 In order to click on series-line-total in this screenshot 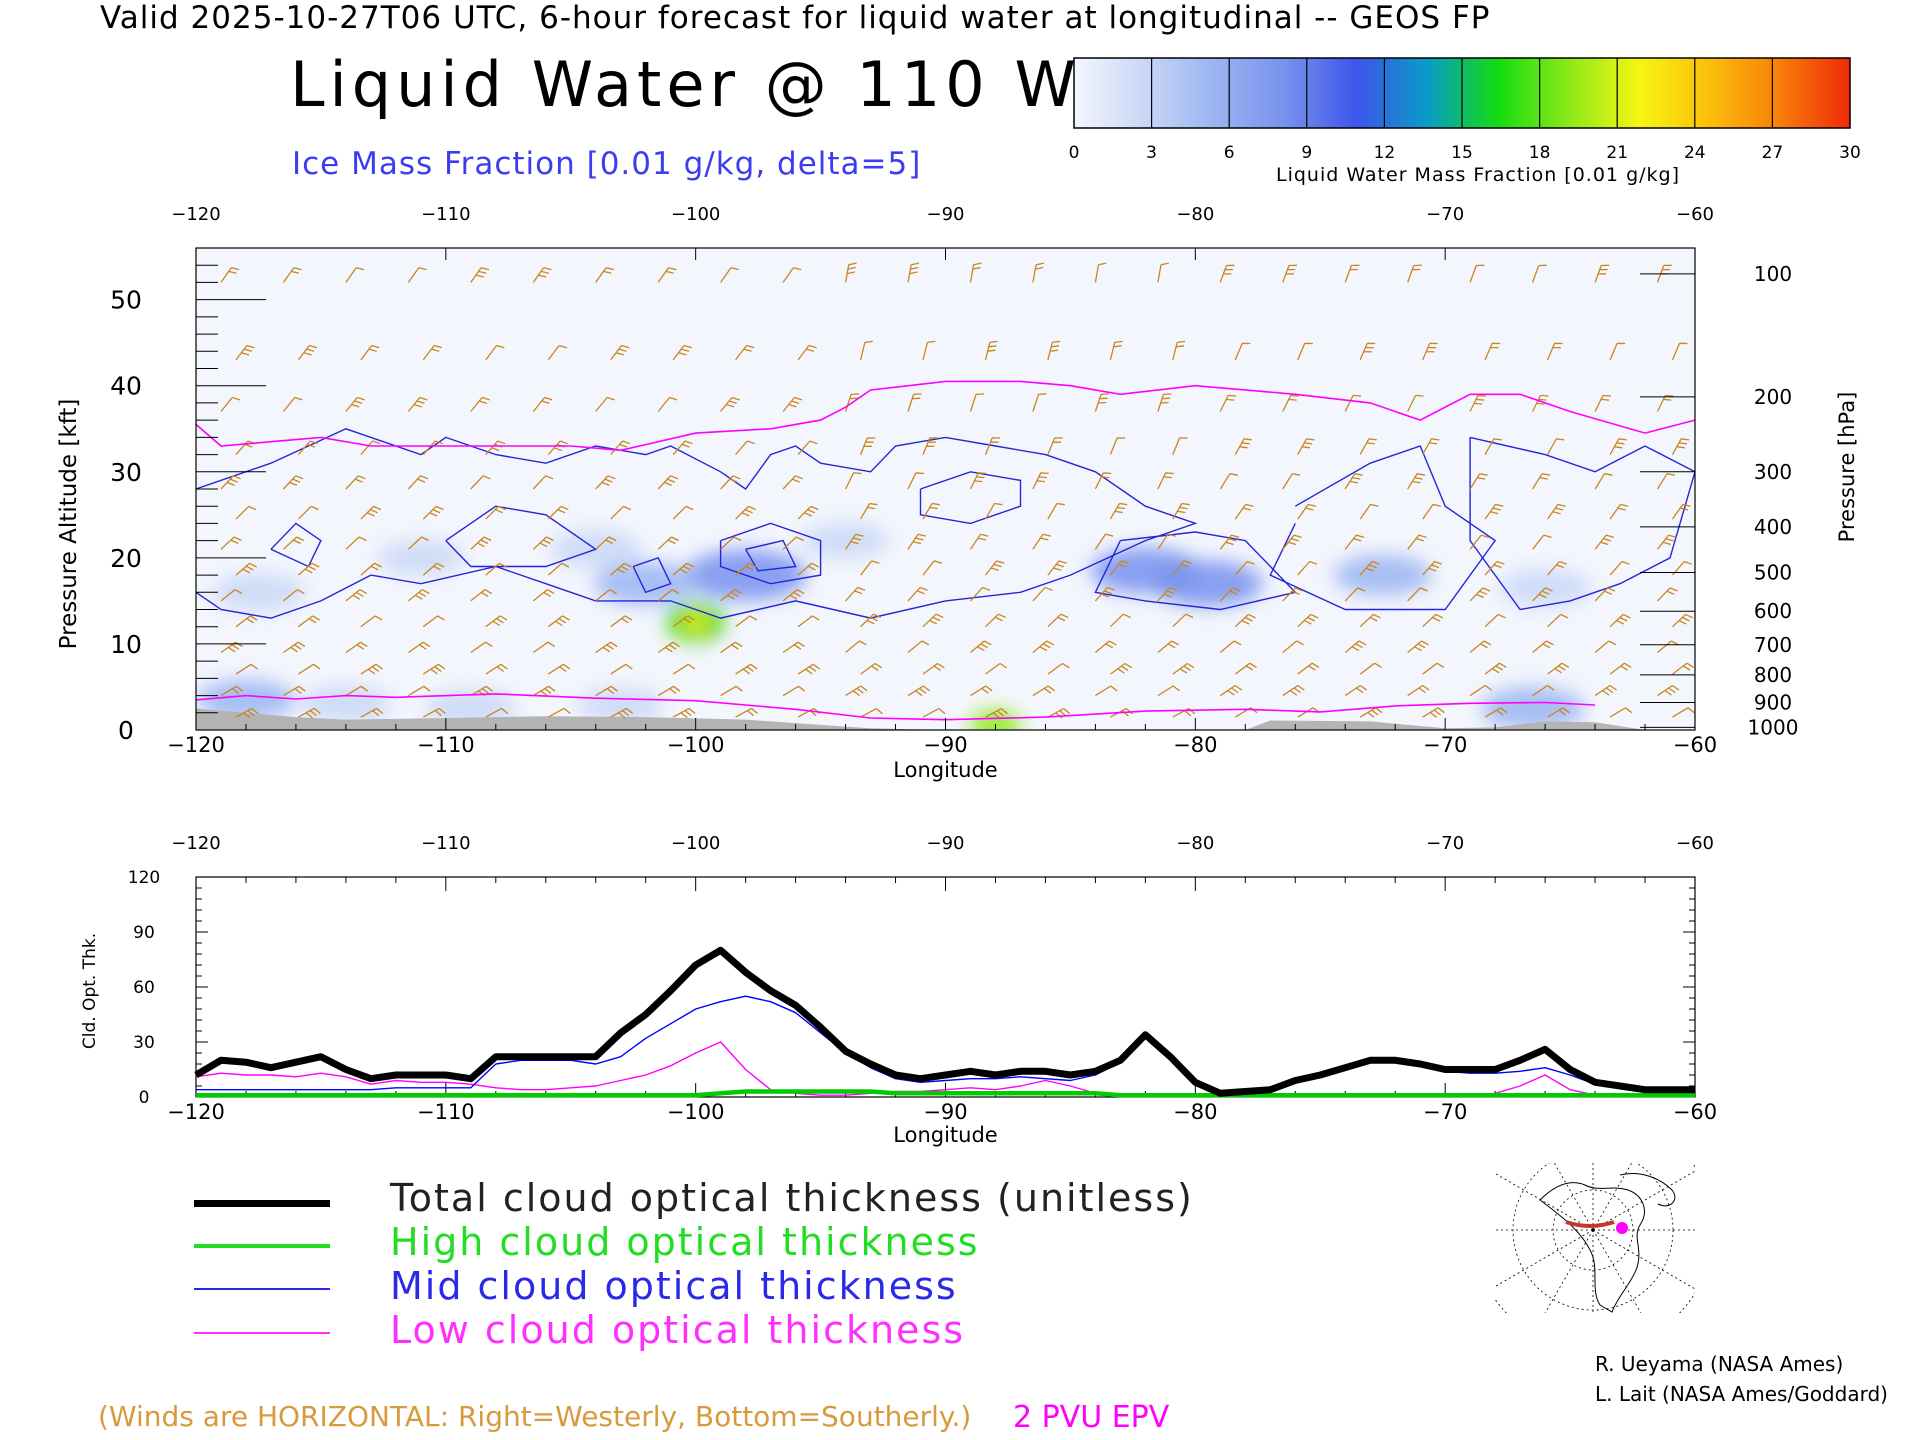, I will do `click(944, 1021)`.